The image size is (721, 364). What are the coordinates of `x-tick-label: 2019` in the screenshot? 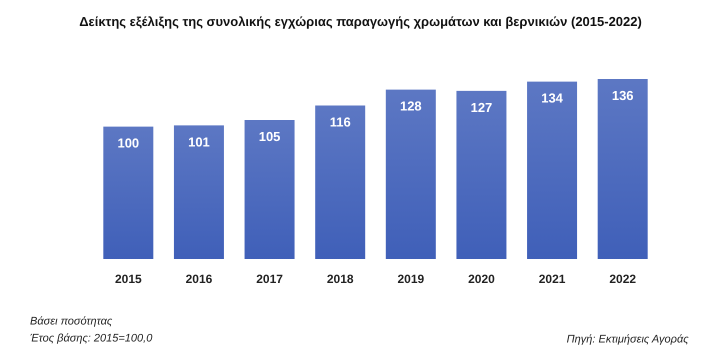 It's located at (410, 279).